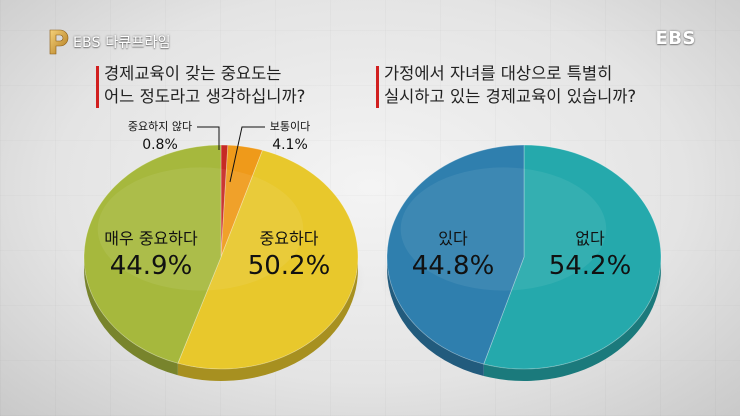 The height and width of the screenshot is (416, 740). I want to click on slice-value-3: 44.9%, so click(151, 266).